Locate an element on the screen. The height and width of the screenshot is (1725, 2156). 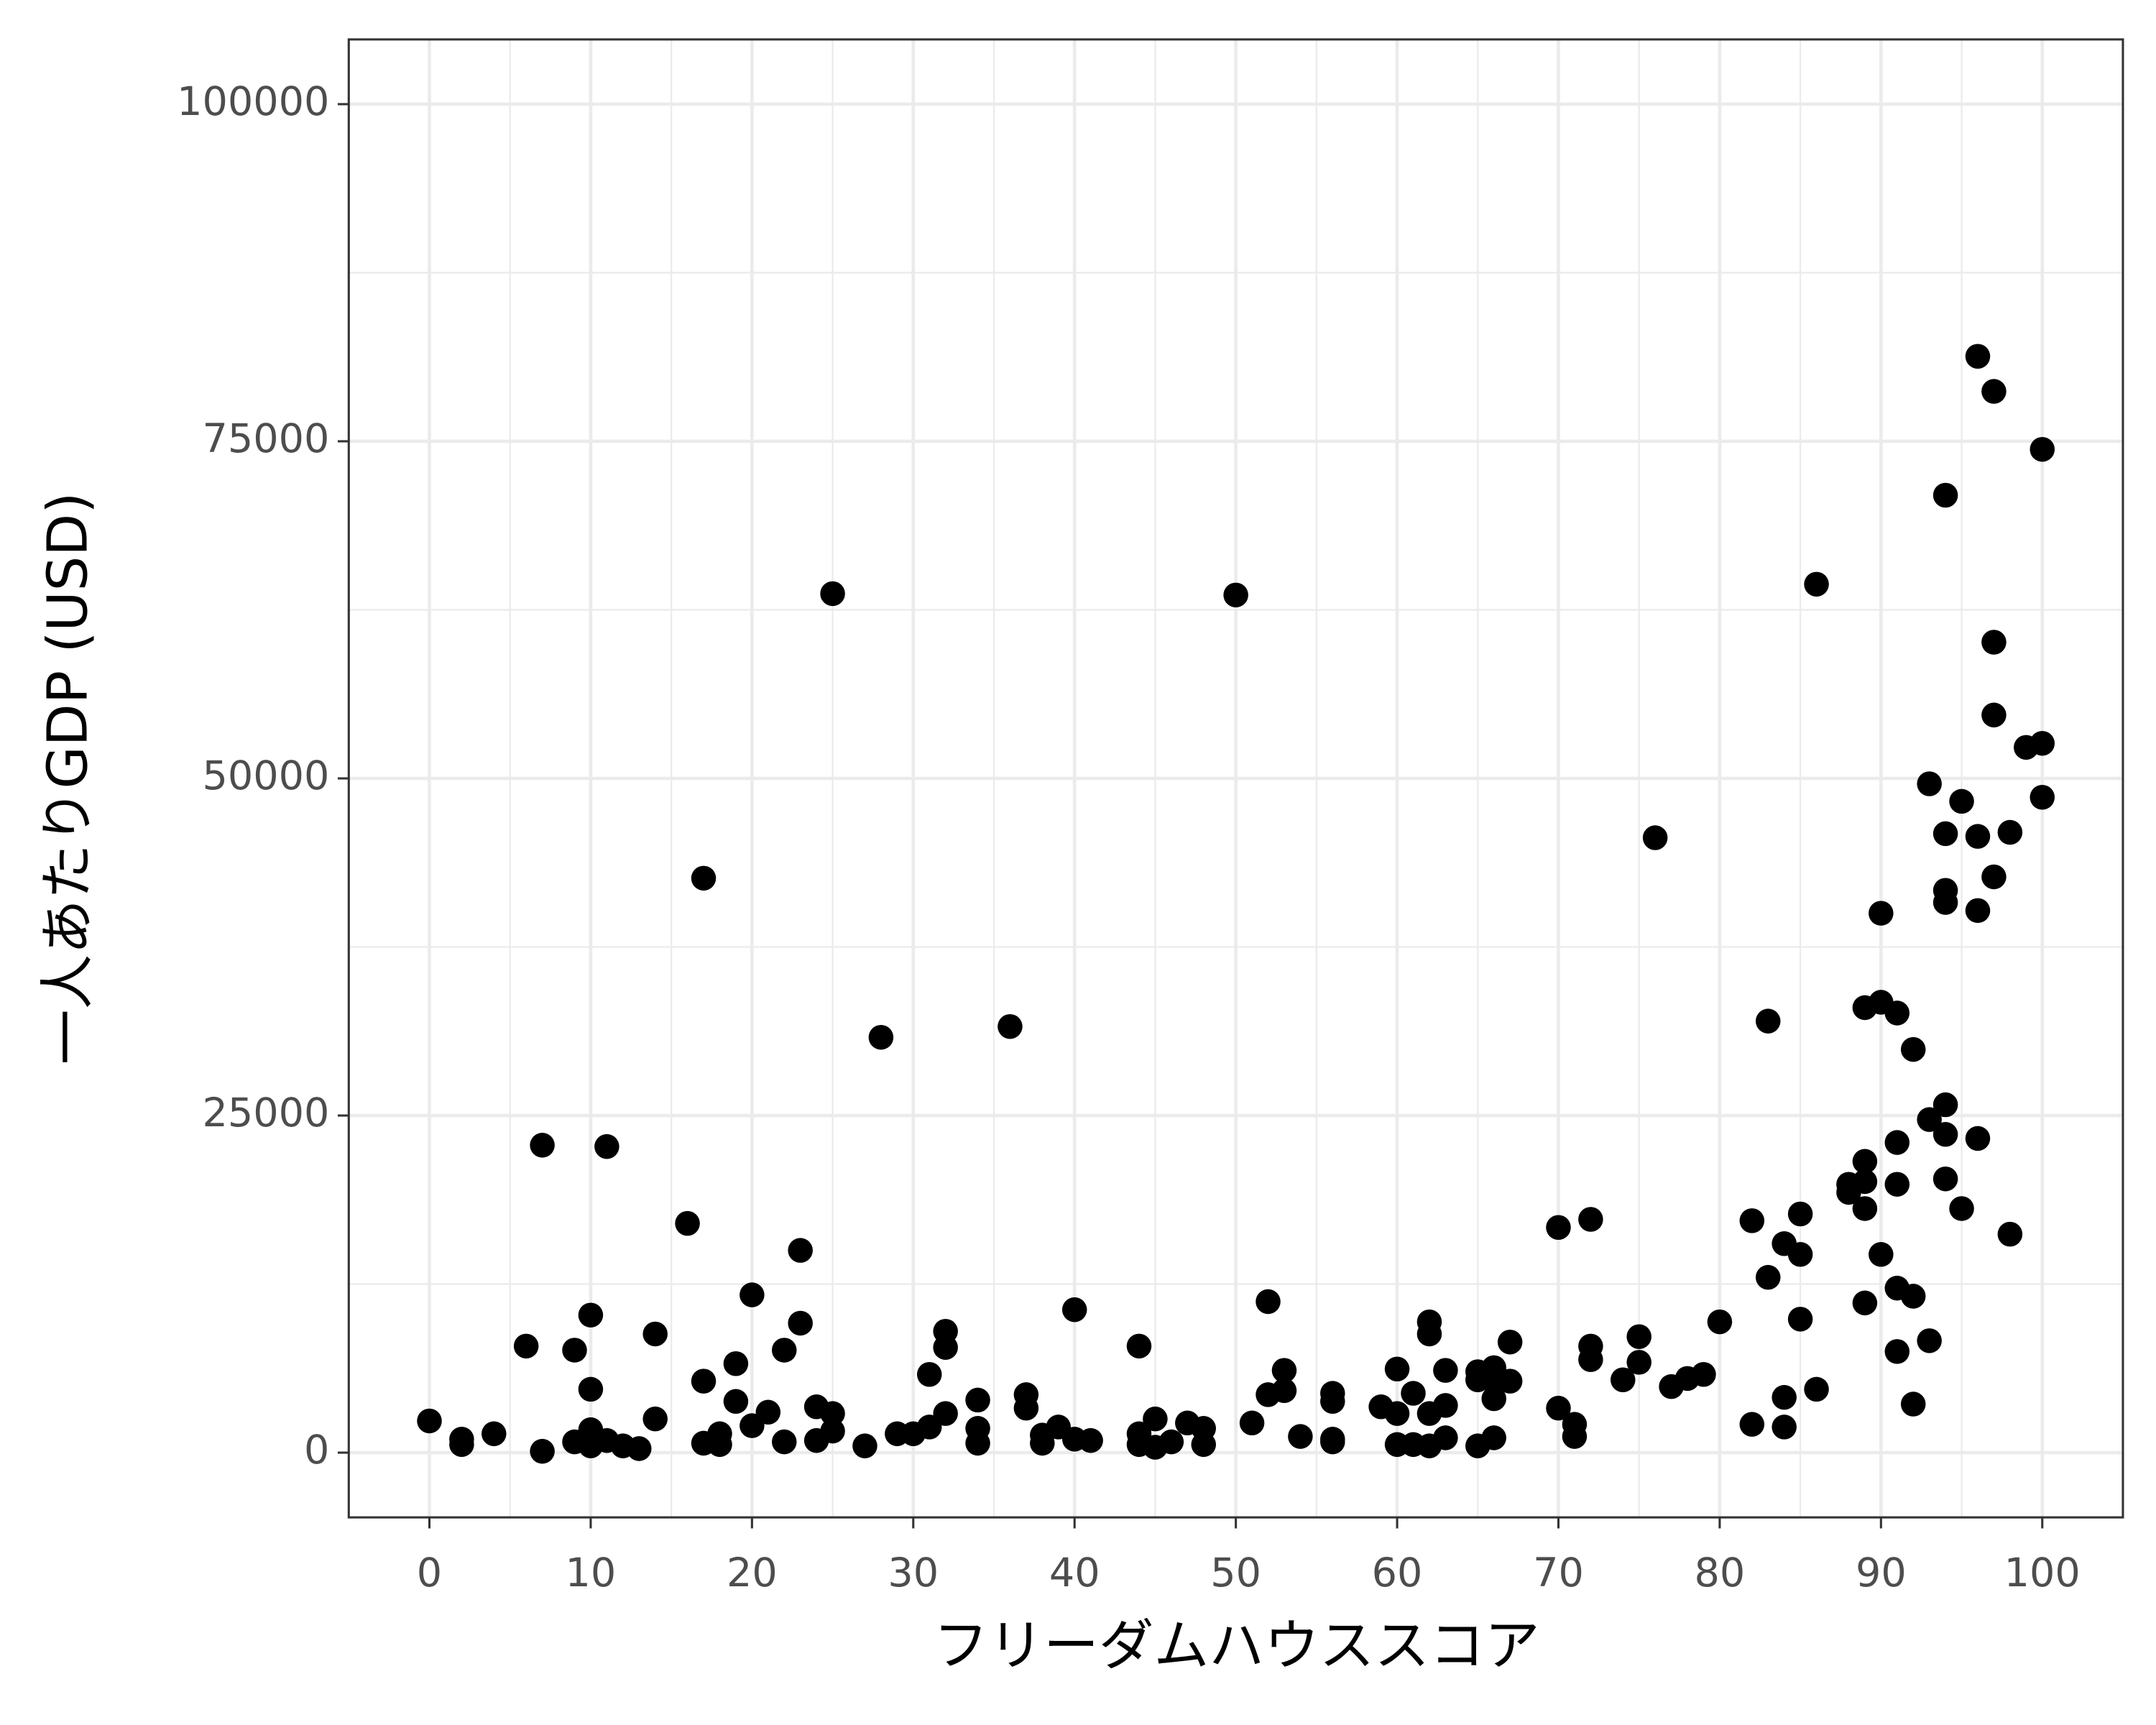
x-tick-label: 100 is located at coordinates (2043, 1573).